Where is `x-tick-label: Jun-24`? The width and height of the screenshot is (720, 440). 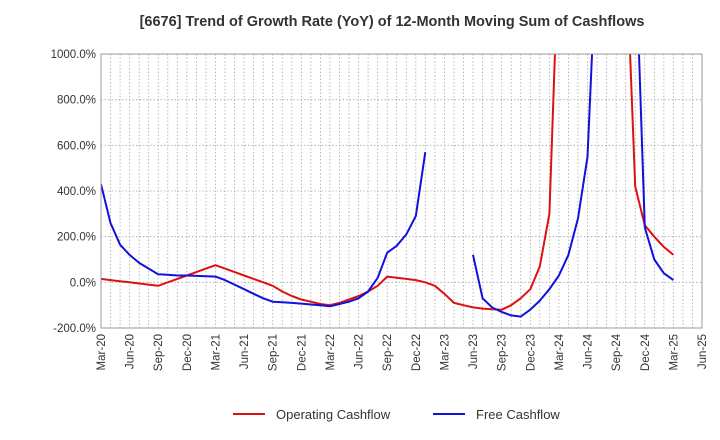 x-tick-label: Jun-24 is located at coordinates (589, 351).